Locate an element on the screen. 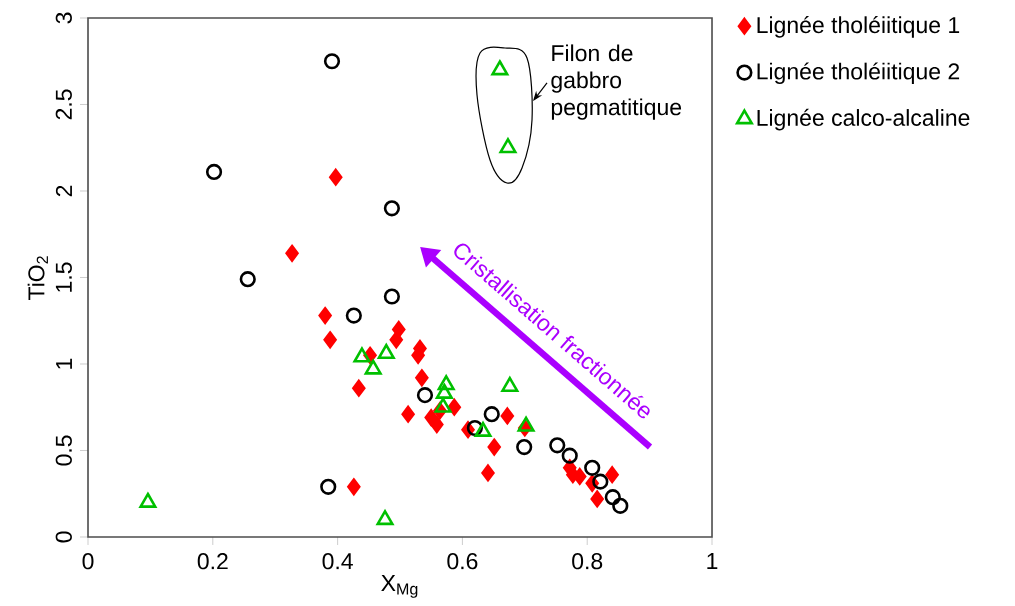 The width and height of the screenshot is (1015, 606). legend-label: Lignée tholéiitique 2 is located at coordinates (858, 73).